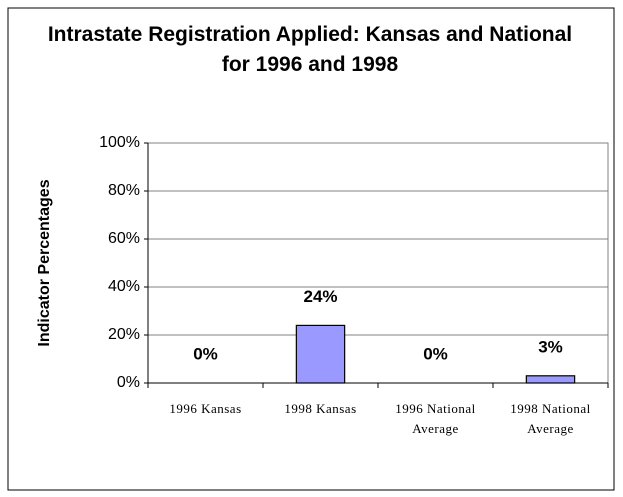  What do you see at coordinates (550, 418) in the screenshot?
I see `x-tick-label: 1998 National Average` at bounding box center [550, 418].